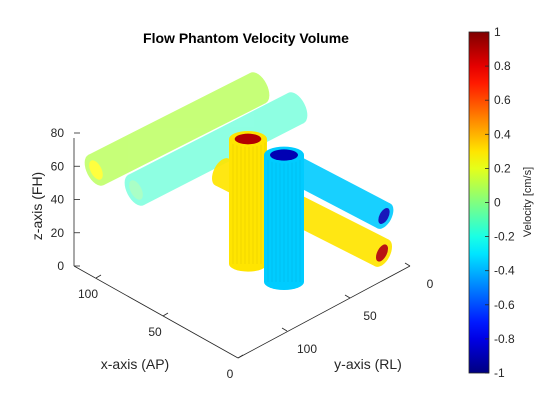 The image size is (560, 420). What do you see at coordinates (370, 316) in the screenshot?
I see `y-tick-label: 50` at bounding box center [370, 316].